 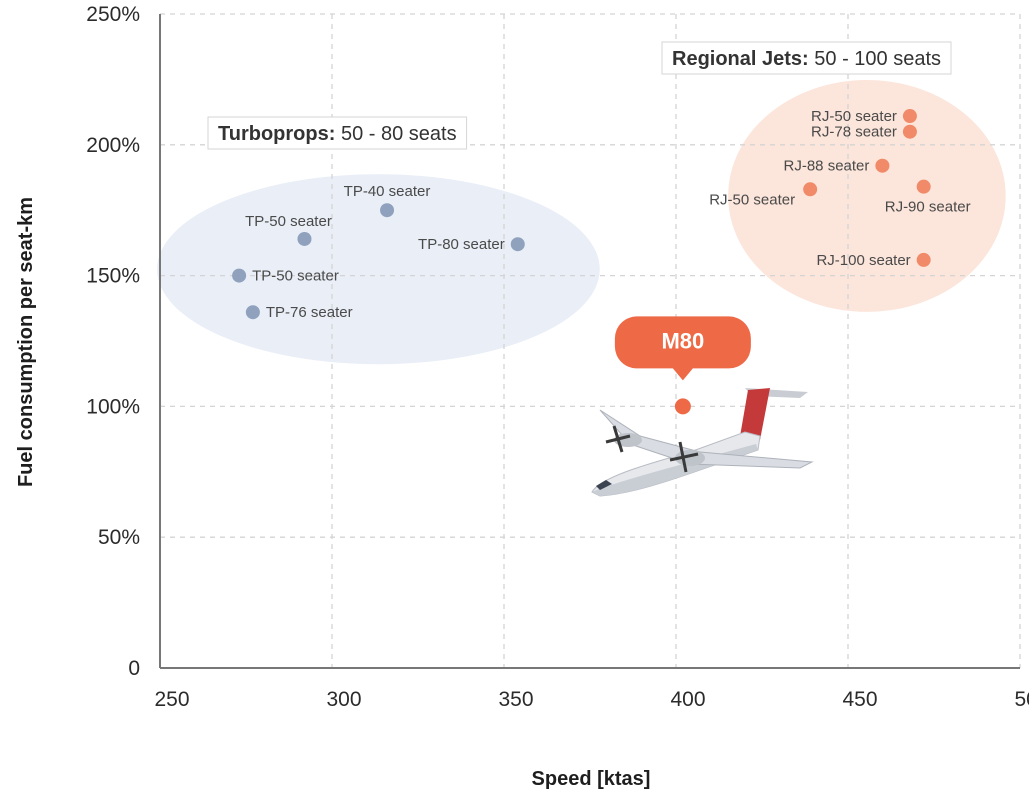 I want to click on regional-jets-group-label-rest: 50 - 100 seats, so click(x=875, y=59).